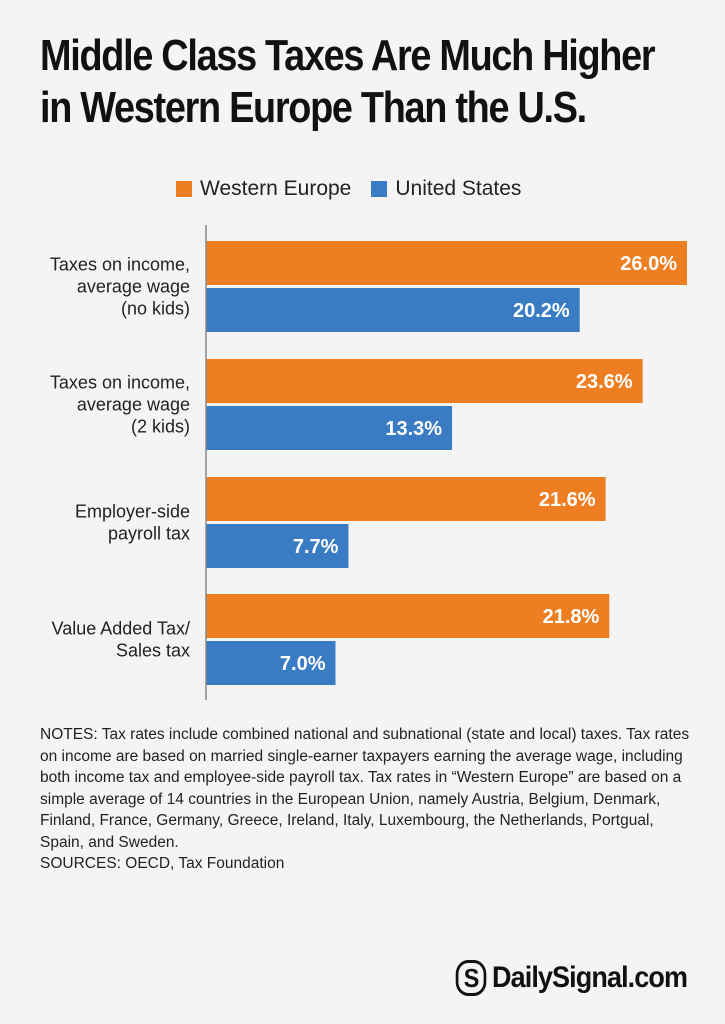 This screenshot has width=725, height=1024. I want to click on chart-title-line-2: in Western Europe Than the U.S., so click(313, 107).